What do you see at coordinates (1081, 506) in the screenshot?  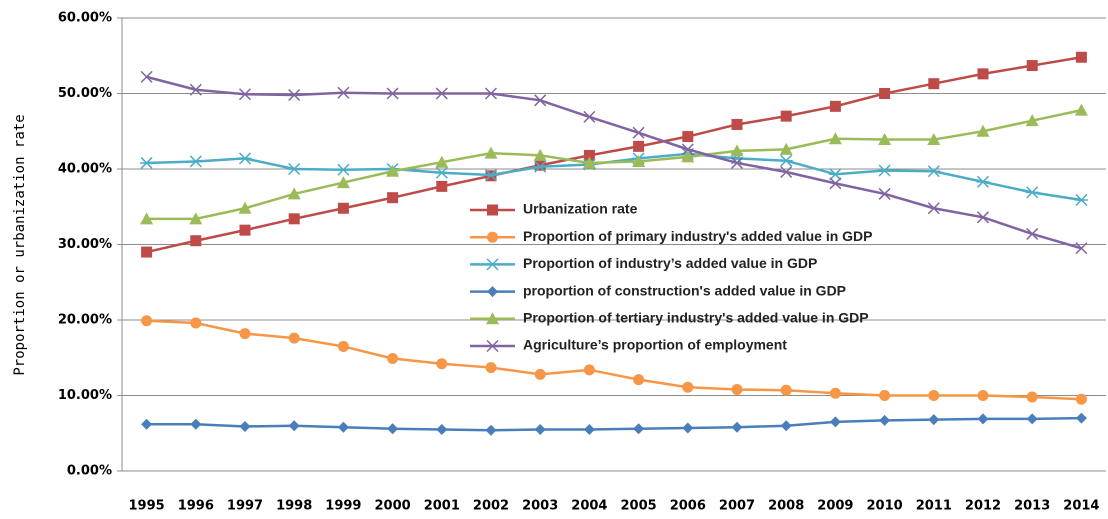 I see `x-tick-label: 2014` at bounding box center [1081, 506].